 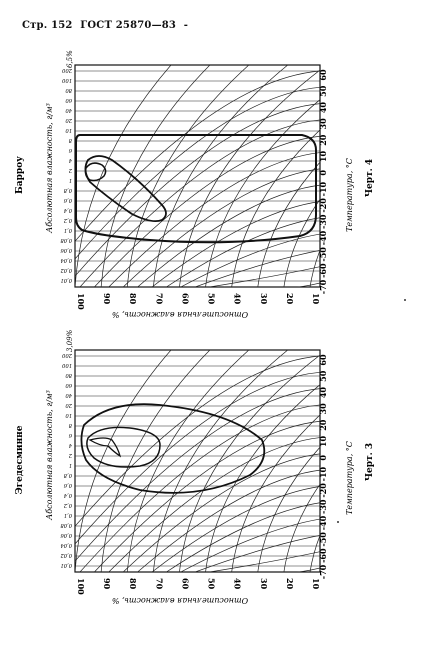 I want to click on contour-middle-top, so click(x=125, y=189).